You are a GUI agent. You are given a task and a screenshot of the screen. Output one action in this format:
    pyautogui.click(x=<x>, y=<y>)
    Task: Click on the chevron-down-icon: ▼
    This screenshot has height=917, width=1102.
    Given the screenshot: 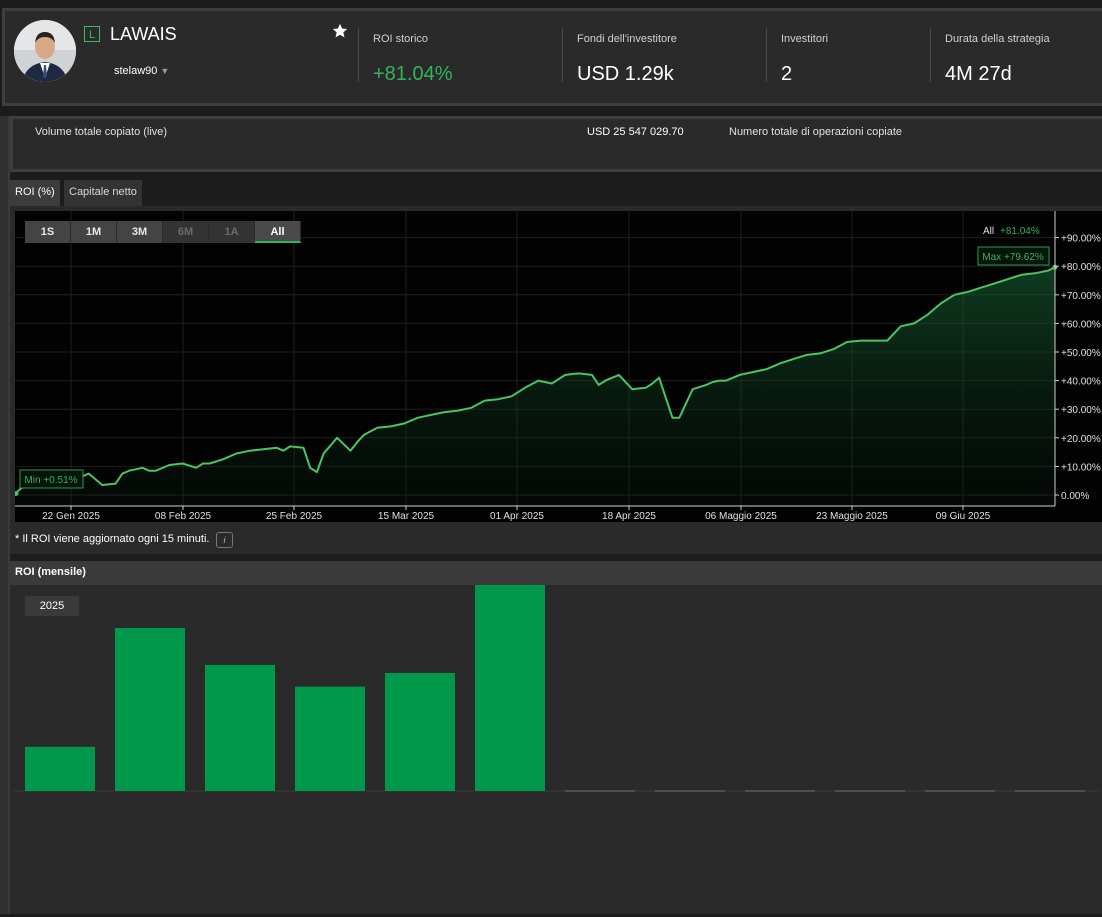 What is the action you would take?
    pyautogui.click(x=165, y=71)
    